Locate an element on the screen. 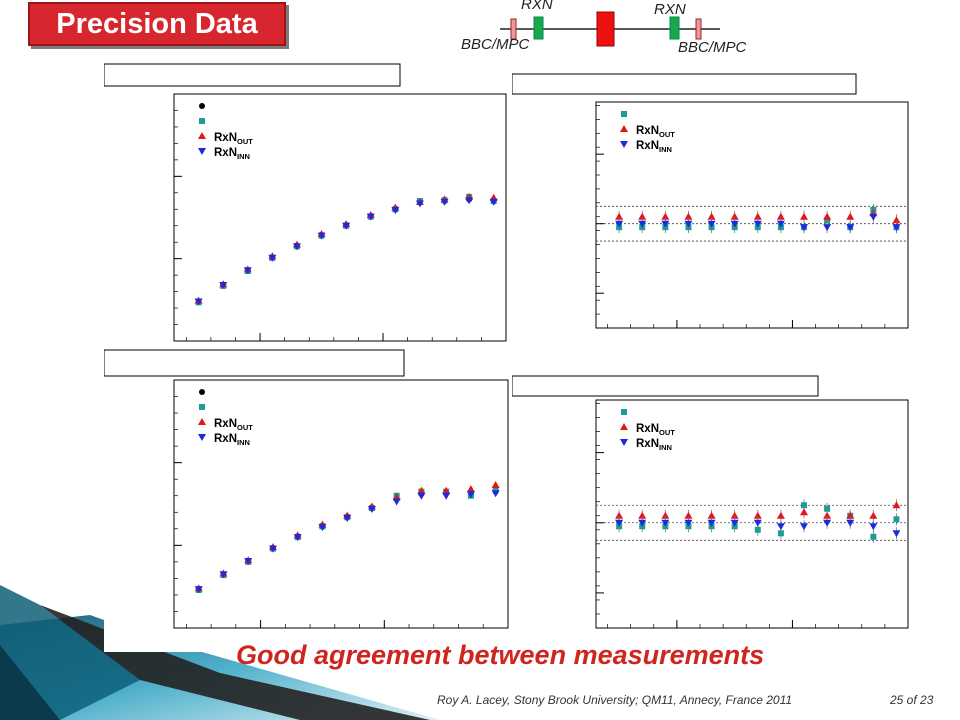 The height and width of the screenshot is (720, 960). bbc-mpc-right-label: BBC/MPC is located at coordinates (712, 47).